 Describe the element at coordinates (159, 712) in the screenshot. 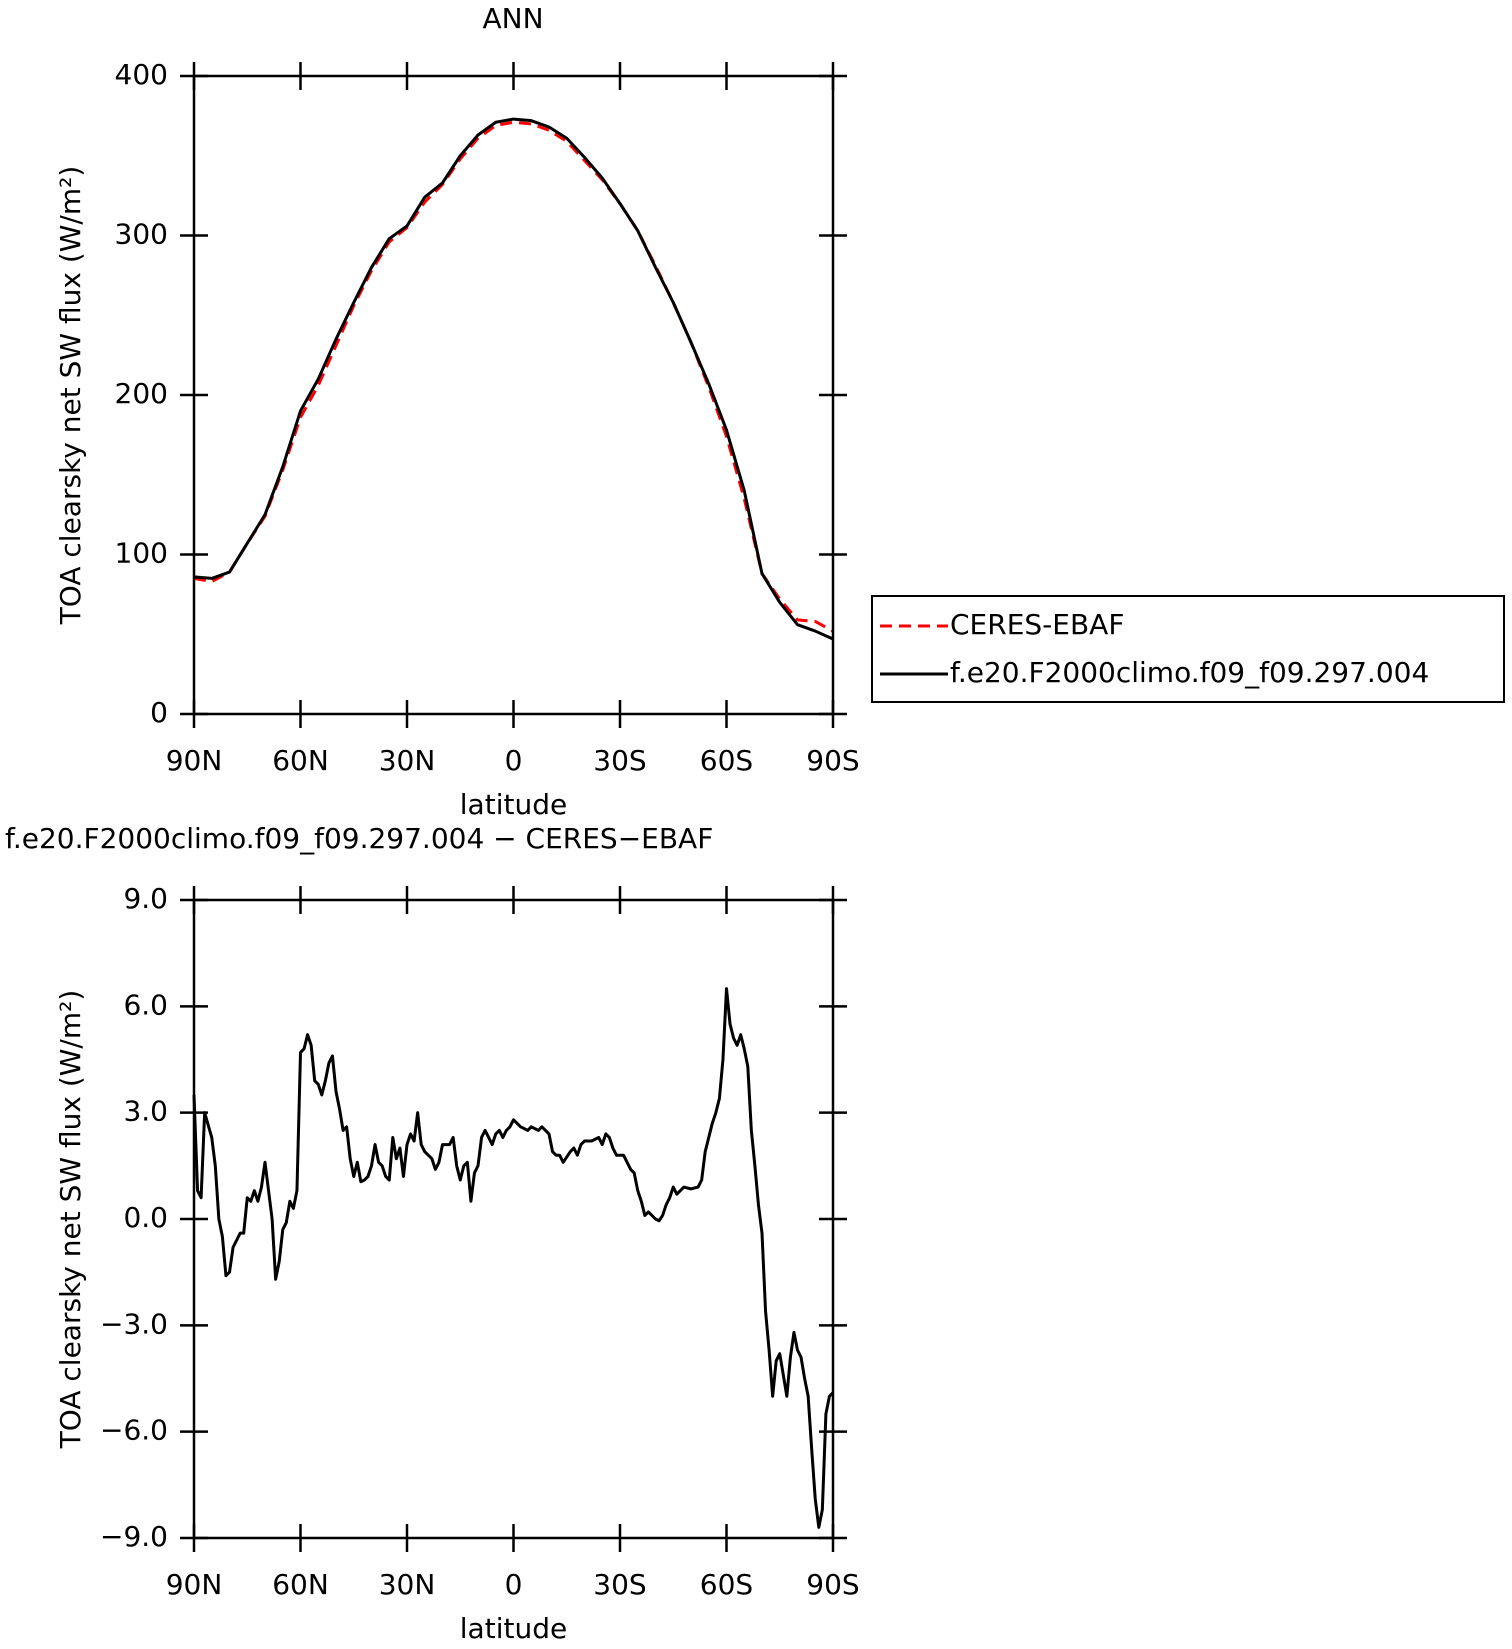

I see `y-tick-label: 0` at that location.